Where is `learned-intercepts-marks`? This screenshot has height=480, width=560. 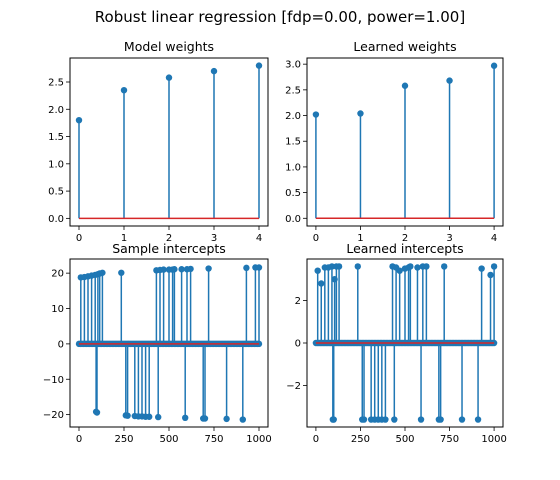
learned-intercepts-marks is located at coordinates (405, 343).